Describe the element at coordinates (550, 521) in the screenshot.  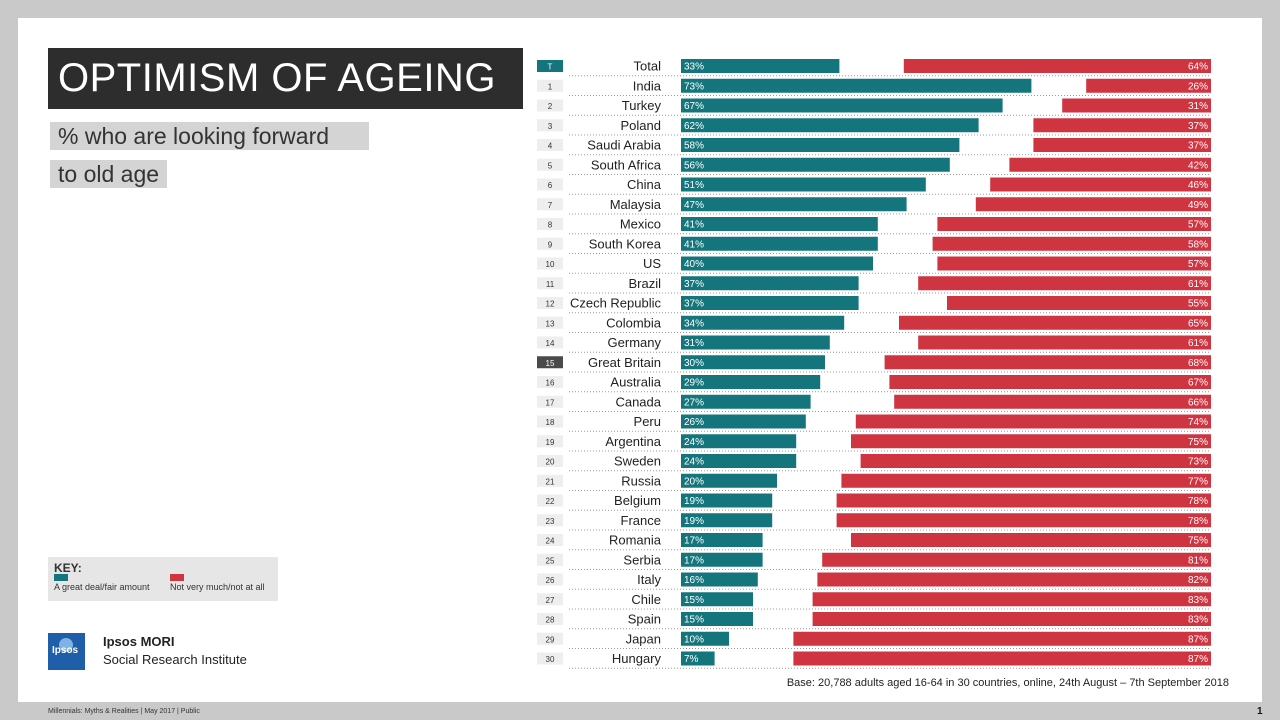
I see `rank-label: 23` at that location.